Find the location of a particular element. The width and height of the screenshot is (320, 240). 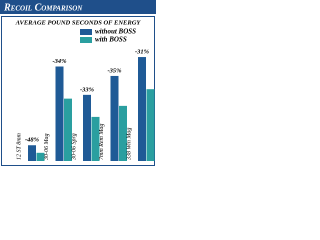

data-label: -48% is located at coordinates (32, 140).